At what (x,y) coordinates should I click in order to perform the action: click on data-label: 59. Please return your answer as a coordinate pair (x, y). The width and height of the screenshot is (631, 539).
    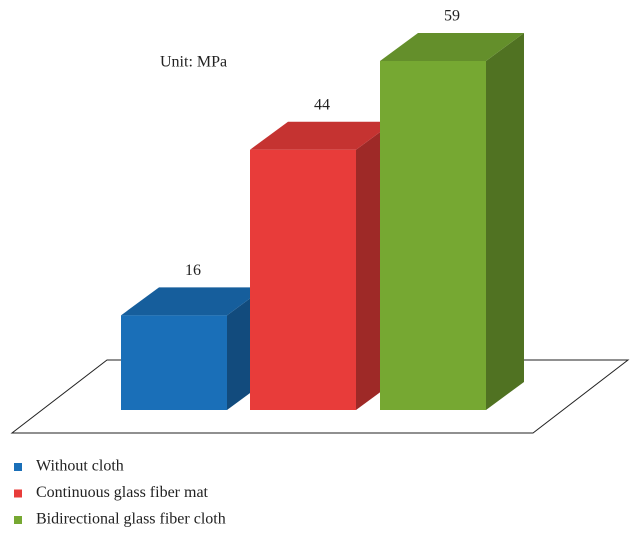
    Looking at the image, I should click on (452, 16).